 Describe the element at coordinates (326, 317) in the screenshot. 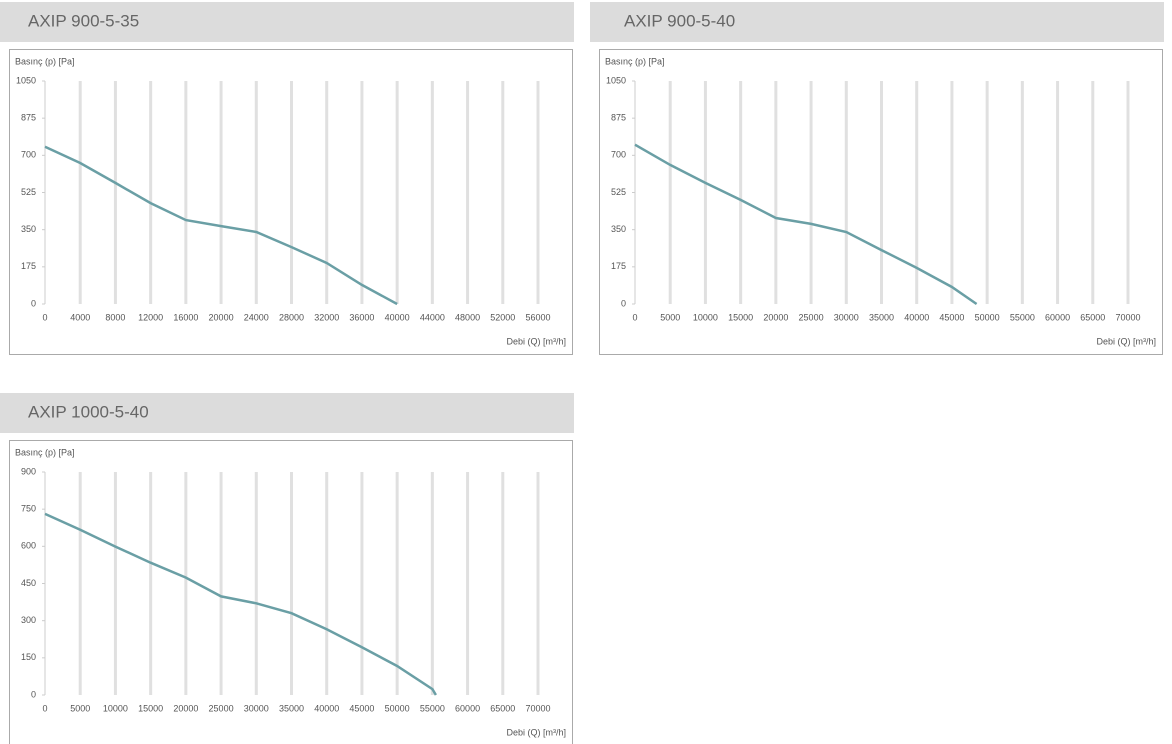

I see `x-tick-label: 32000` at that location.